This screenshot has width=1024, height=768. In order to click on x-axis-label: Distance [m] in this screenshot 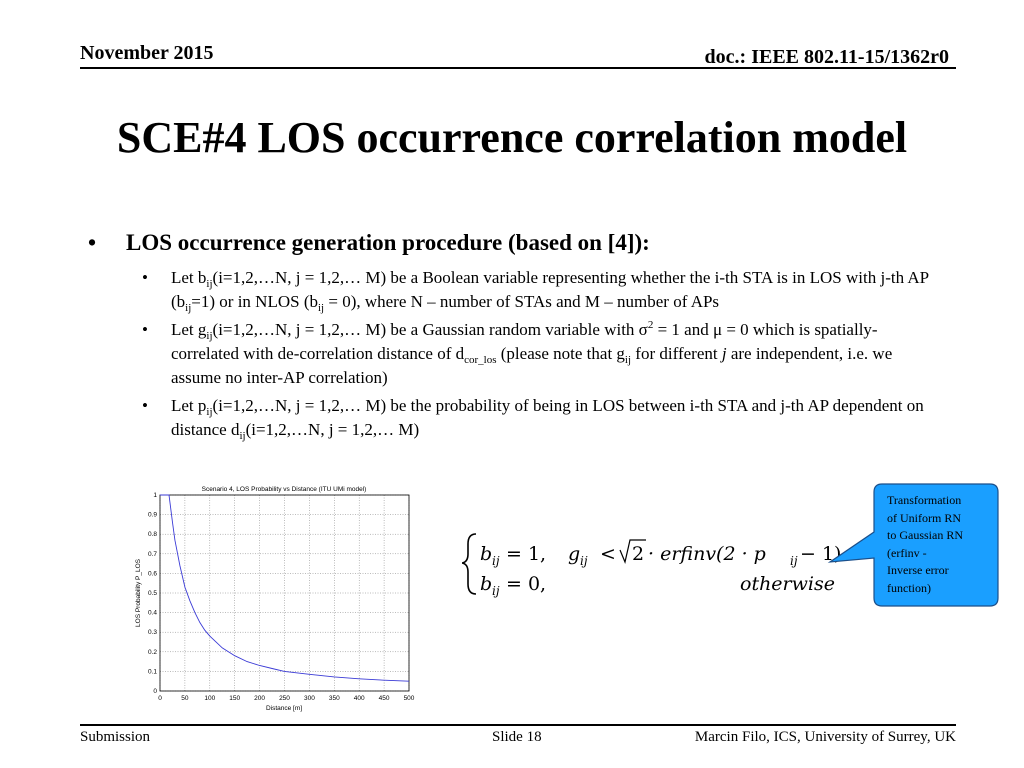, I will do `click(284, 708)`.